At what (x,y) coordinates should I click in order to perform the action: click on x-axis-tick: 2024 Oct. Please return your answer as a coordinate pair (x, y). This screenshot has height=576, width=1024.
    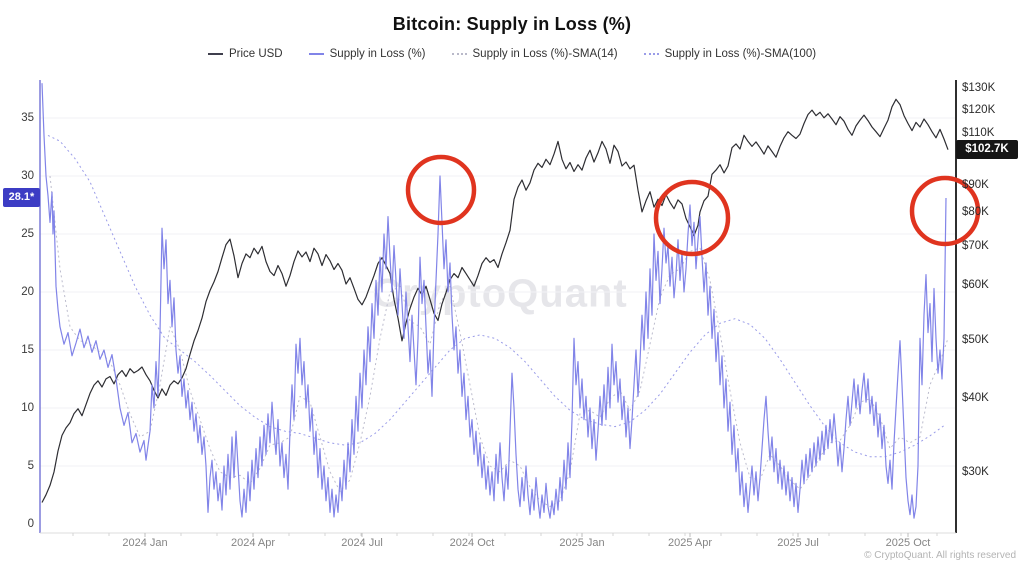
    Looking at the image, I should click on (472, 543).